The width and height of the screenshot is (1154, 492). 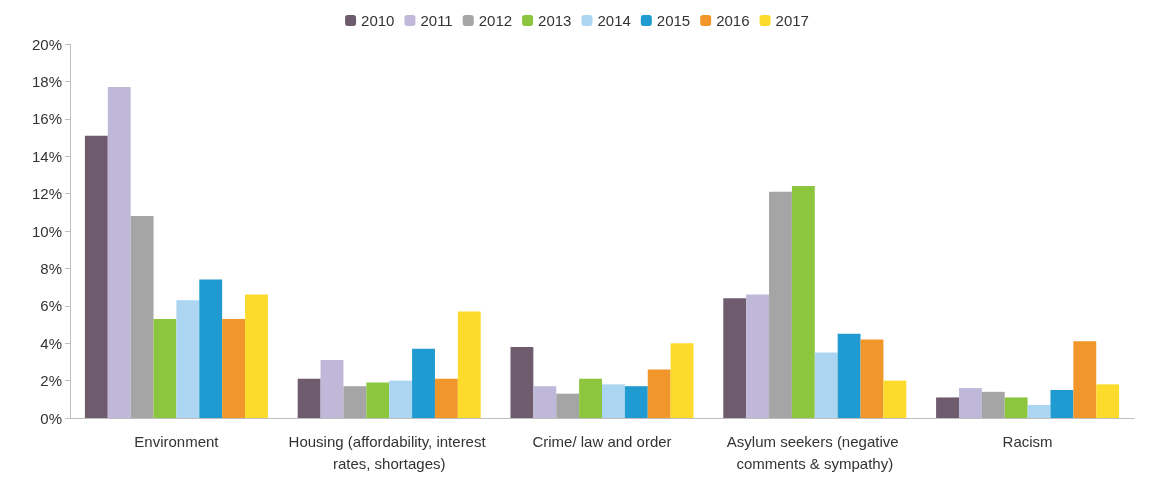 What do you see at coordinates (51, 418) in the screenshot?
I see `y-tick-label: 0%` at bounding box center [51, 418].